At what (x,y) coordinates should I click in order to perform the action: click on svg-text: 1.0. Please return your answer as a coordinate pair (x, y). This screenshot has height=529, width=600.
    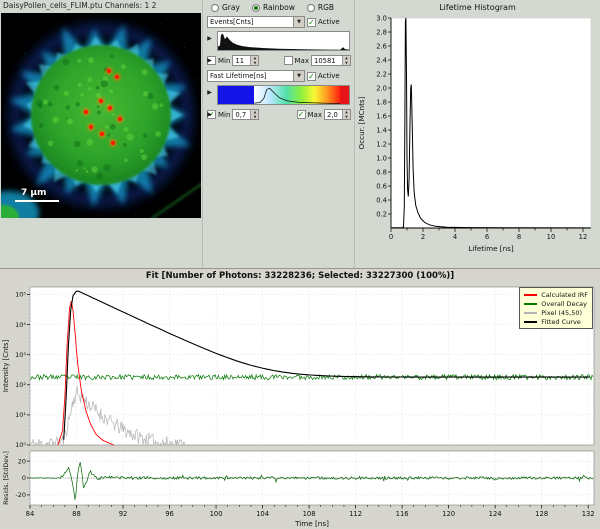
    Looking at the image, I should click on (381, 158).